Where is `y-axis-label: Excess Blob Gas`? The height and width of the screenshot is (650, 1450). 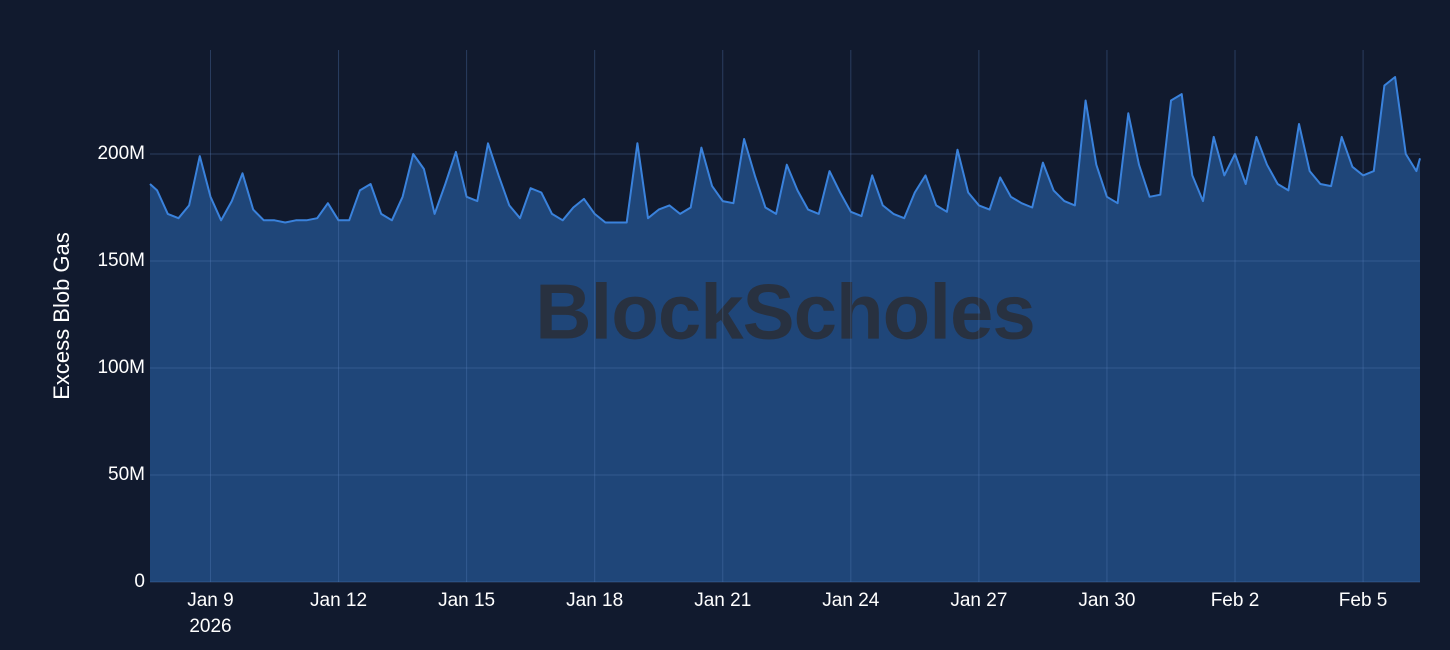
y-axis-label: Excess Blob Gas is located at coordinates (61, 316).